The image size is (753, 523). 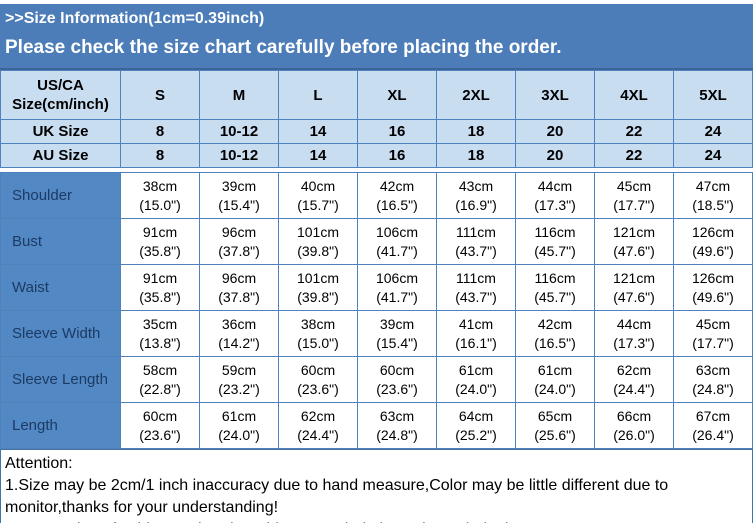 I want to click on measurement-inch: (17.3"), so click(x=634, y=342).